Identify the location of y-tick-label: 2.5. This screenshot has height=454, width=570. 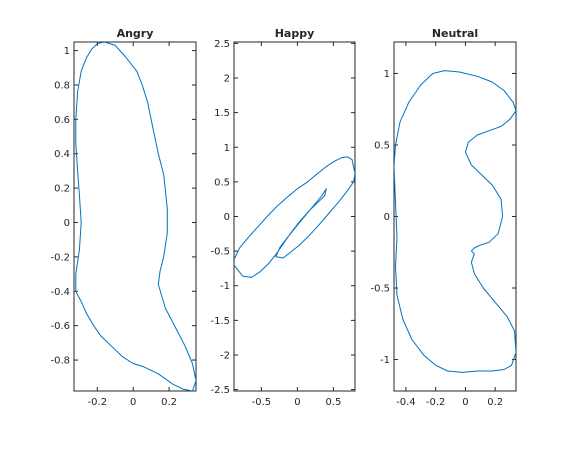
(222, 44).